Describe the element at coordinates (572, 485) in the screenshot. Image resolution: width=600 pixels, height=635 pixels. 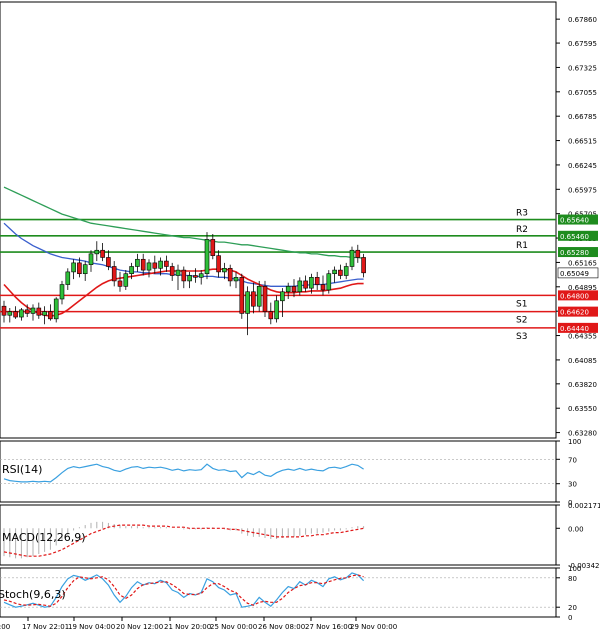
I see `indicator-tick-label: 30` at that location.